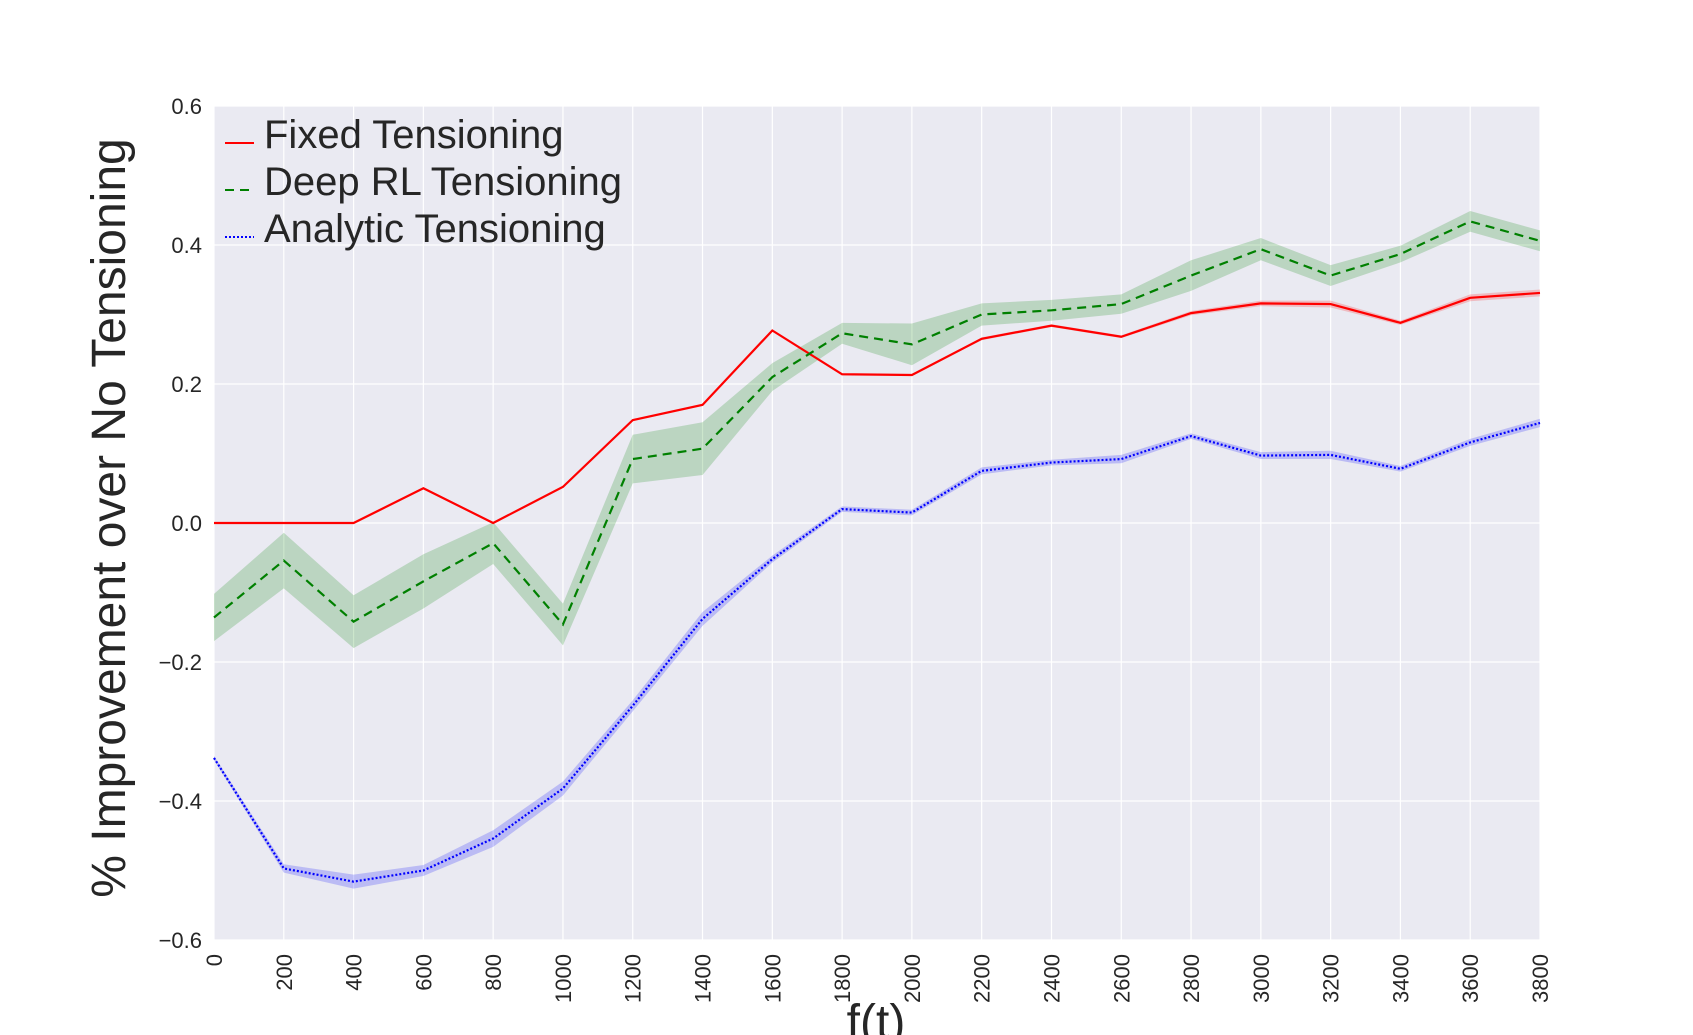  What do you see at coordinates (186, 245) in the screenshot?
I see `y-tick-label: 0.4` at bounding box center [186, 245].